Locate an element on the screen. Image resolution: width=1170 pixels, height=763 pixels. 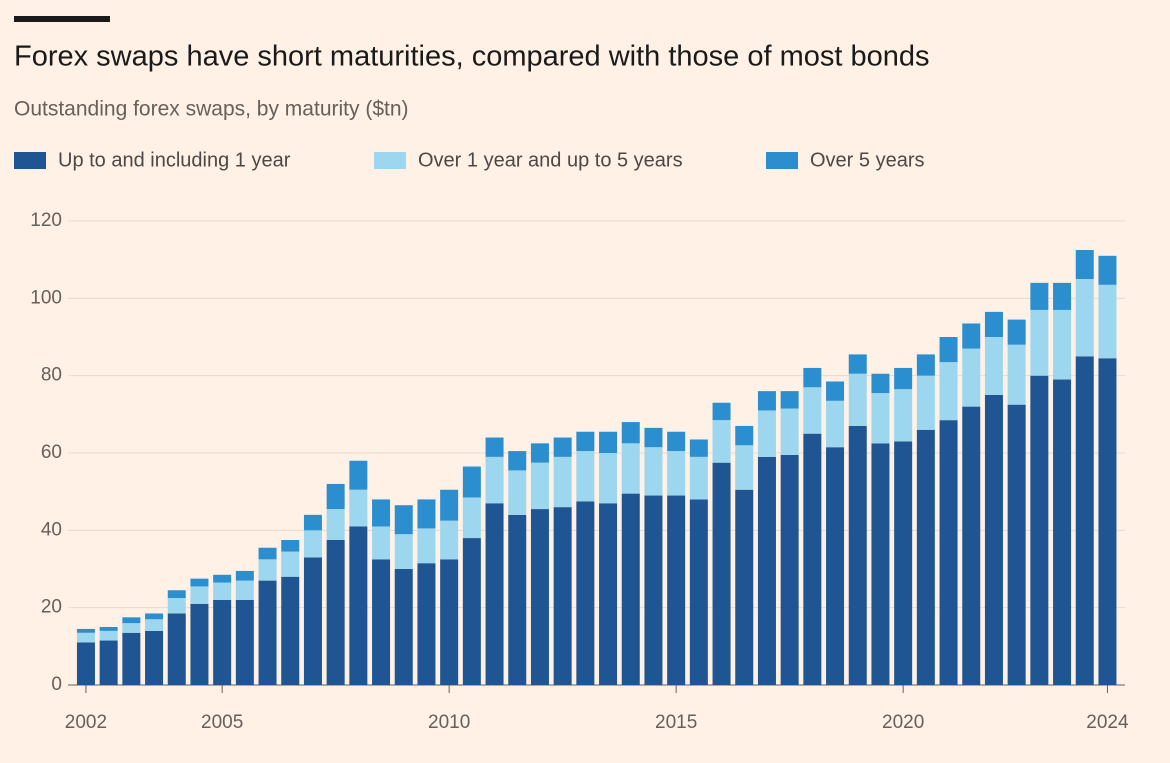
y-tick-label: 100 is located at coordinates (46, 297).